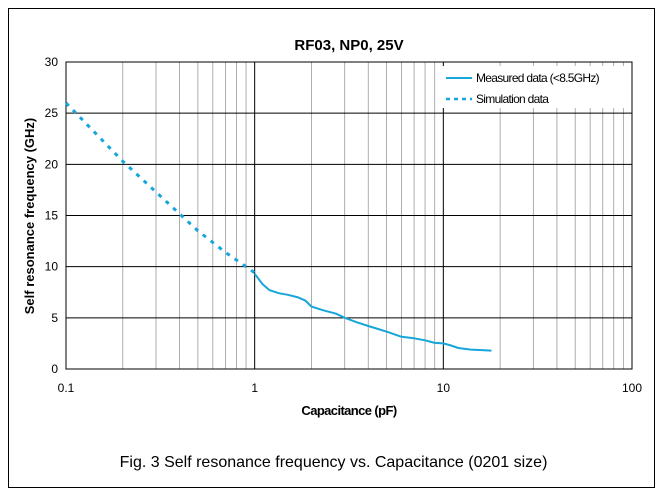 This screenshot has height=499, width=667. I want to click on series-line-measured, so click(372, 312).